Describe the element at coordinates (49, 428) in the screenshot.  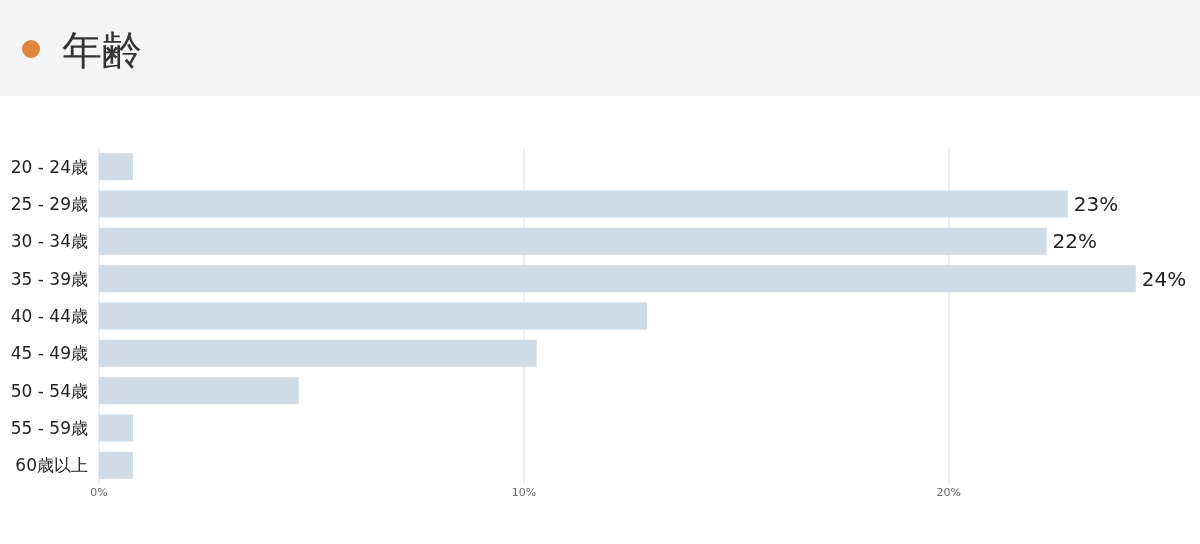
I see `y-tick-label: 55 - 59歳` at that location.